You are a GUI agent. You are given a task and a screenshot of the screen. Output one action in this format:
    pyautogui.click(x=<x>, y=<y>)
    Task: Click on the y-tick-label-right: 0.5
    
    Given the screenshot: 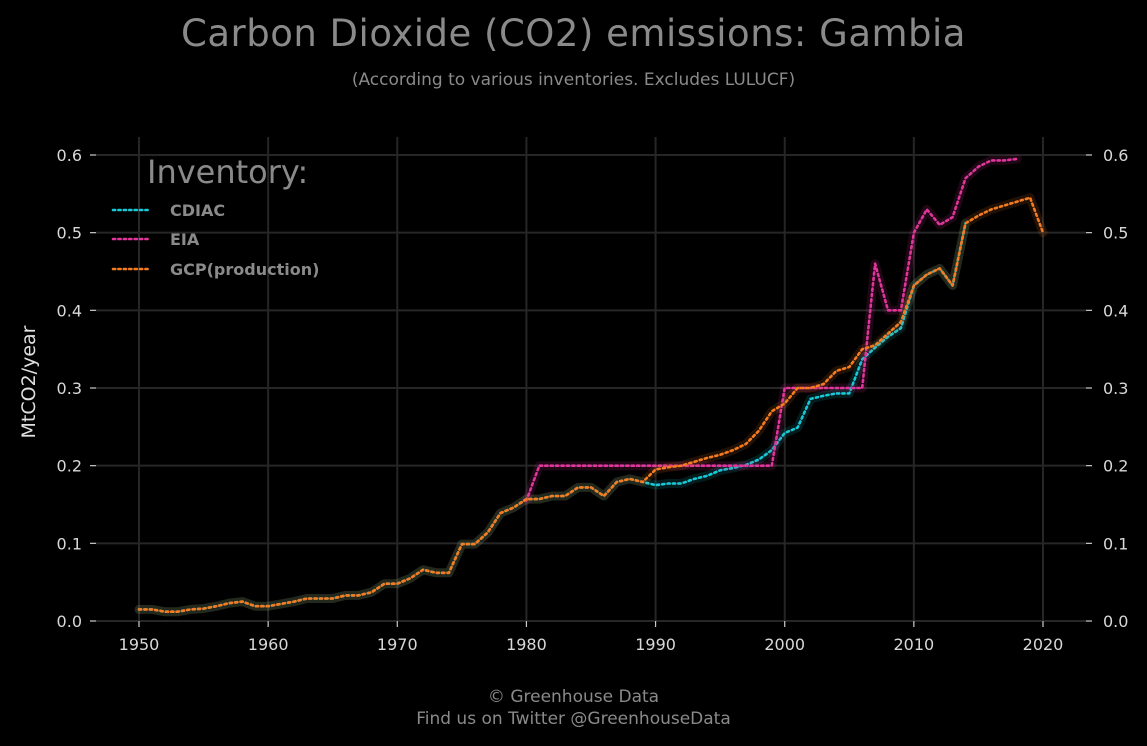 What is the action you would take?
    pyautogui.click(x=1115, y=233)
    